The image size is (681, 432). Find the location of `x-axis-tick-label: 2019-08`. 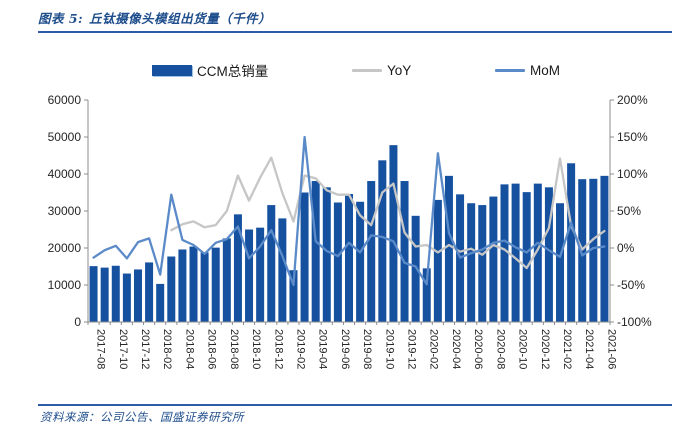

x-axis-tick-label: 2019-08 is located at coordinates (367, 349).